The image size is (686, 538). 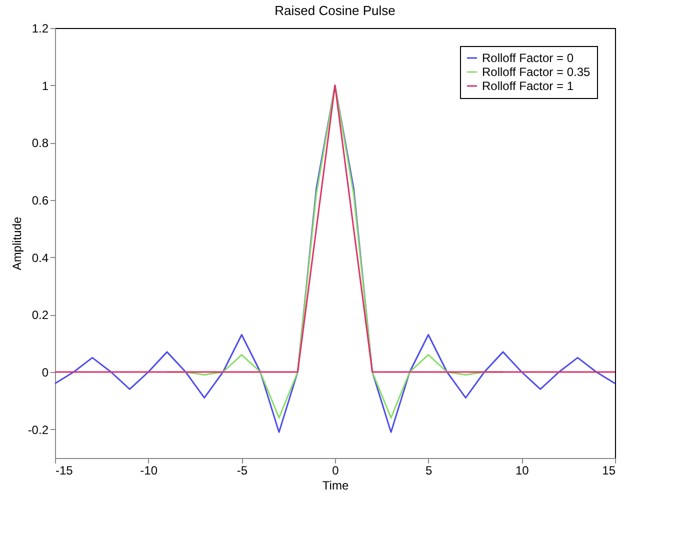 What do you see at coordinates (45, 85) in the screenshot?
I see `y-tick-label: 1` at bounding box center [45, 85].